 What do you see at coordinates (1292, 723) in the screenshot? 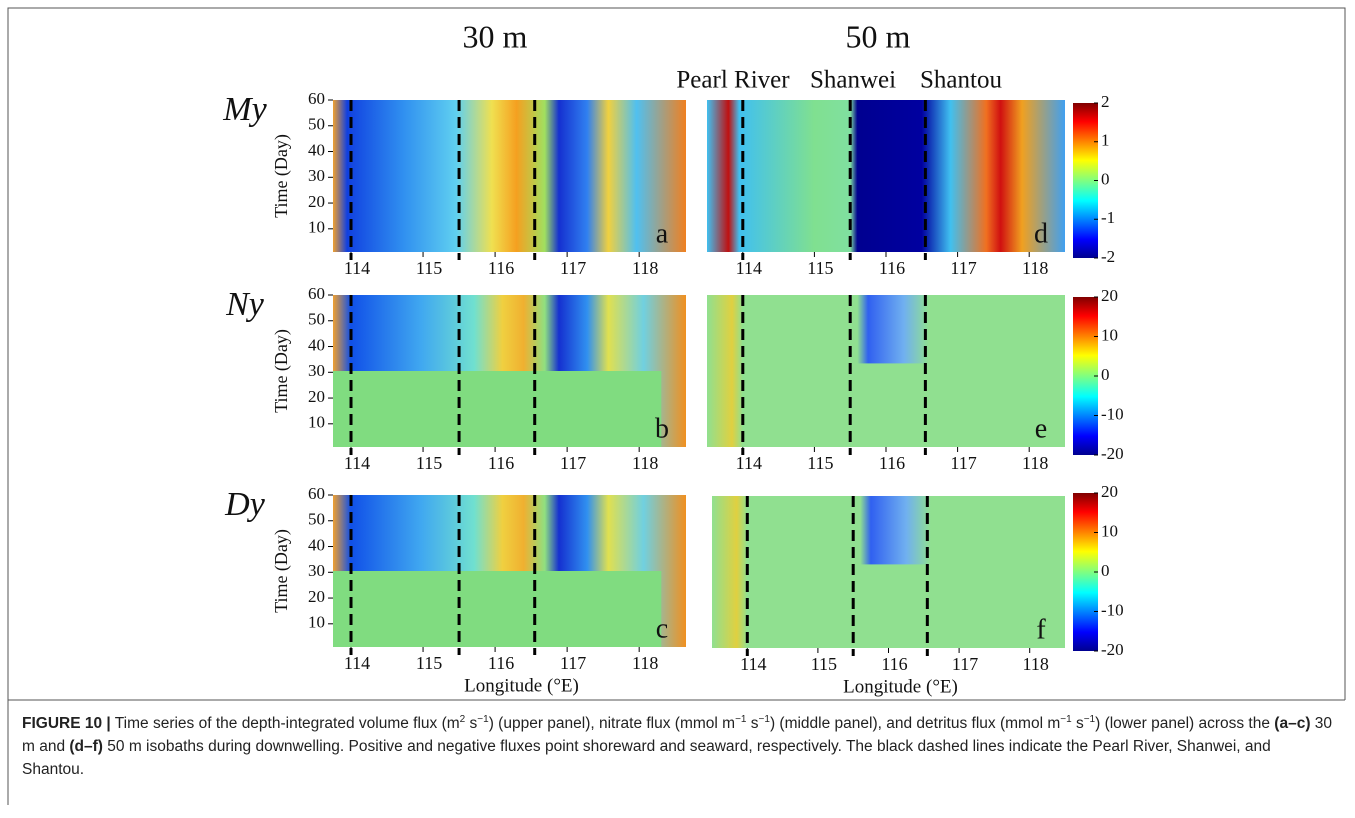
I see `caption-bold: (a–c)` at bounding box center [1292, 723].